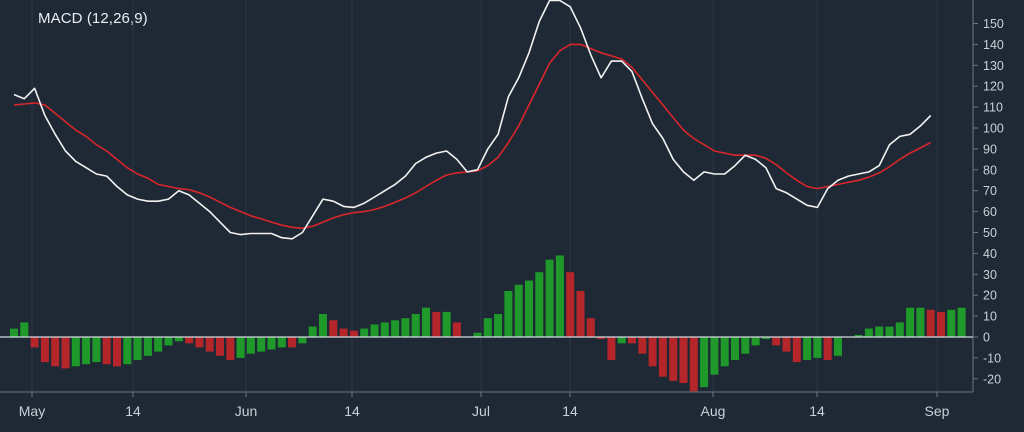  Describe the element at coordinates (937, 411) in the screenshot. I see `x-tick-label: Sep` at that location.